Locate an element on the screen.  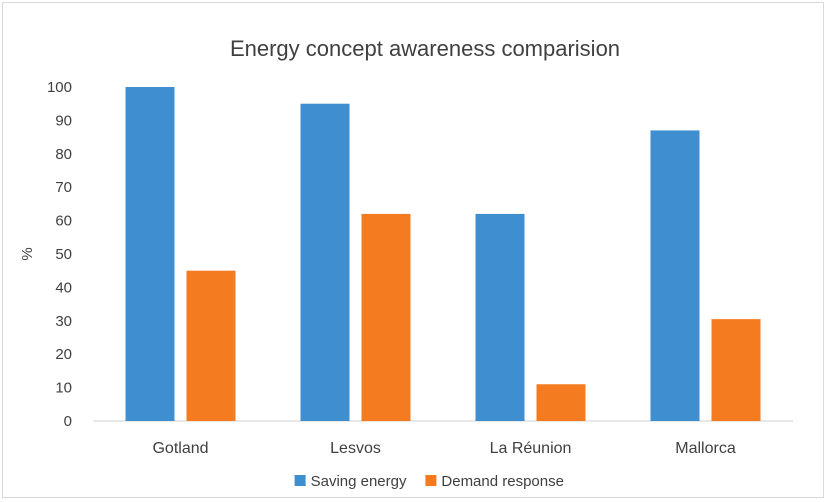
legend-label: Saving energy is located at coordinates (359, 481).